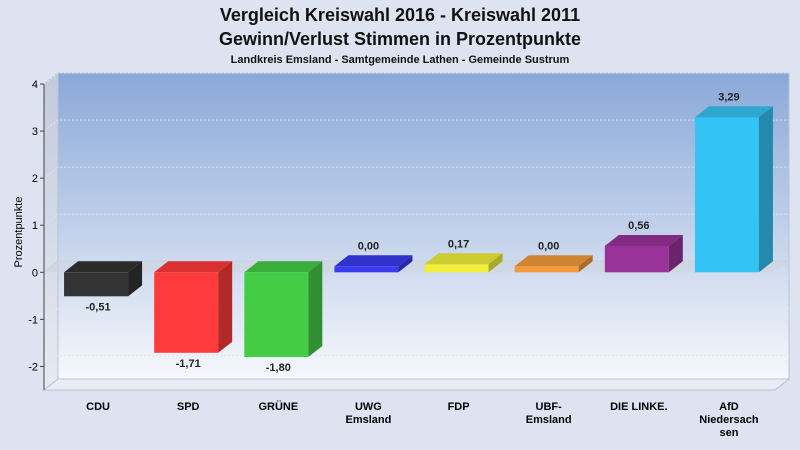  Describe the element at coordinates (35, 85) in the screenshot. I see `y-tick-label: 4` at that location.